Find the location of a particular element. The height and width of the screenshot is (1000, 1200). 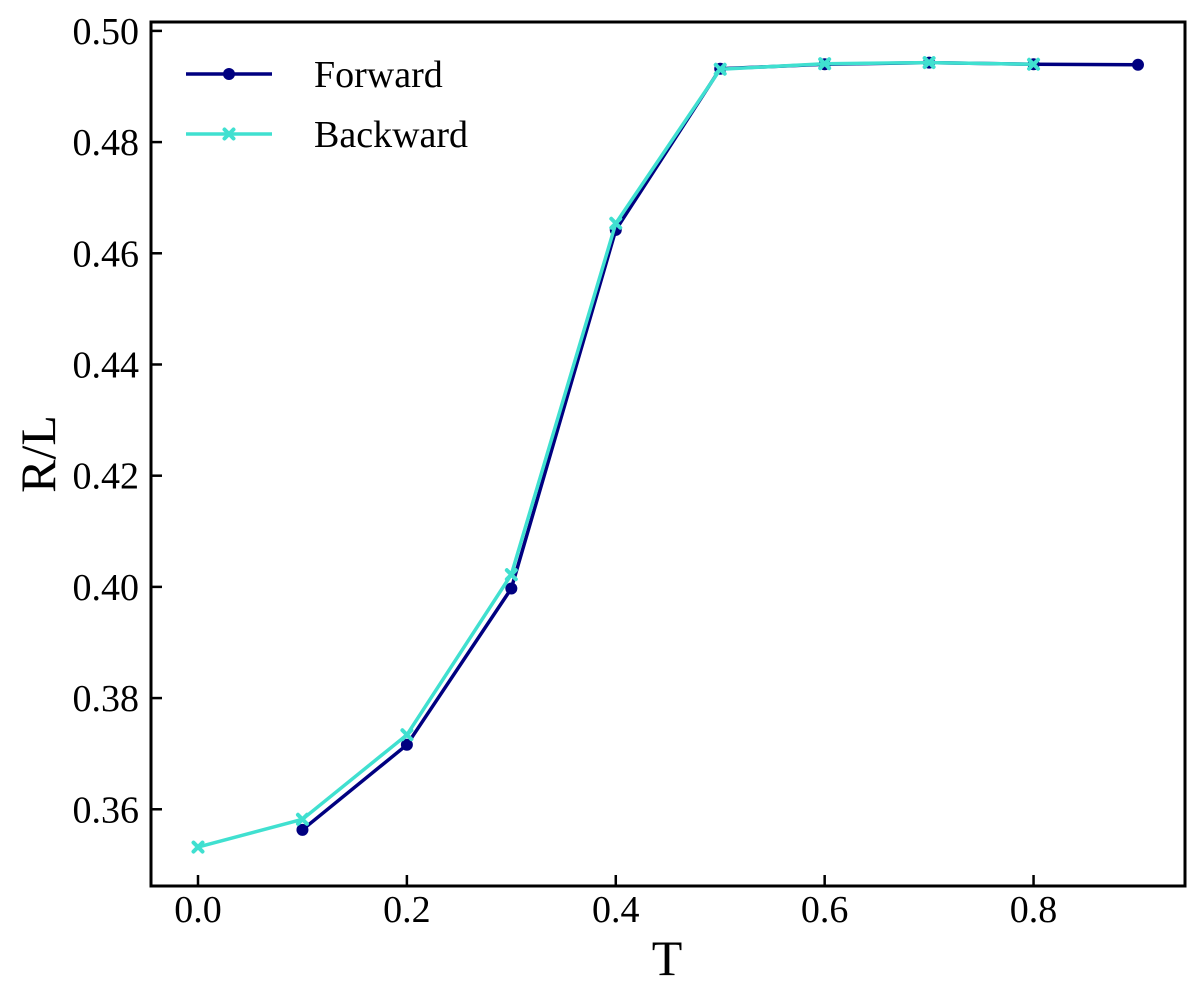

y-tick-label: 0.42 is located at coordinates (106, 477).